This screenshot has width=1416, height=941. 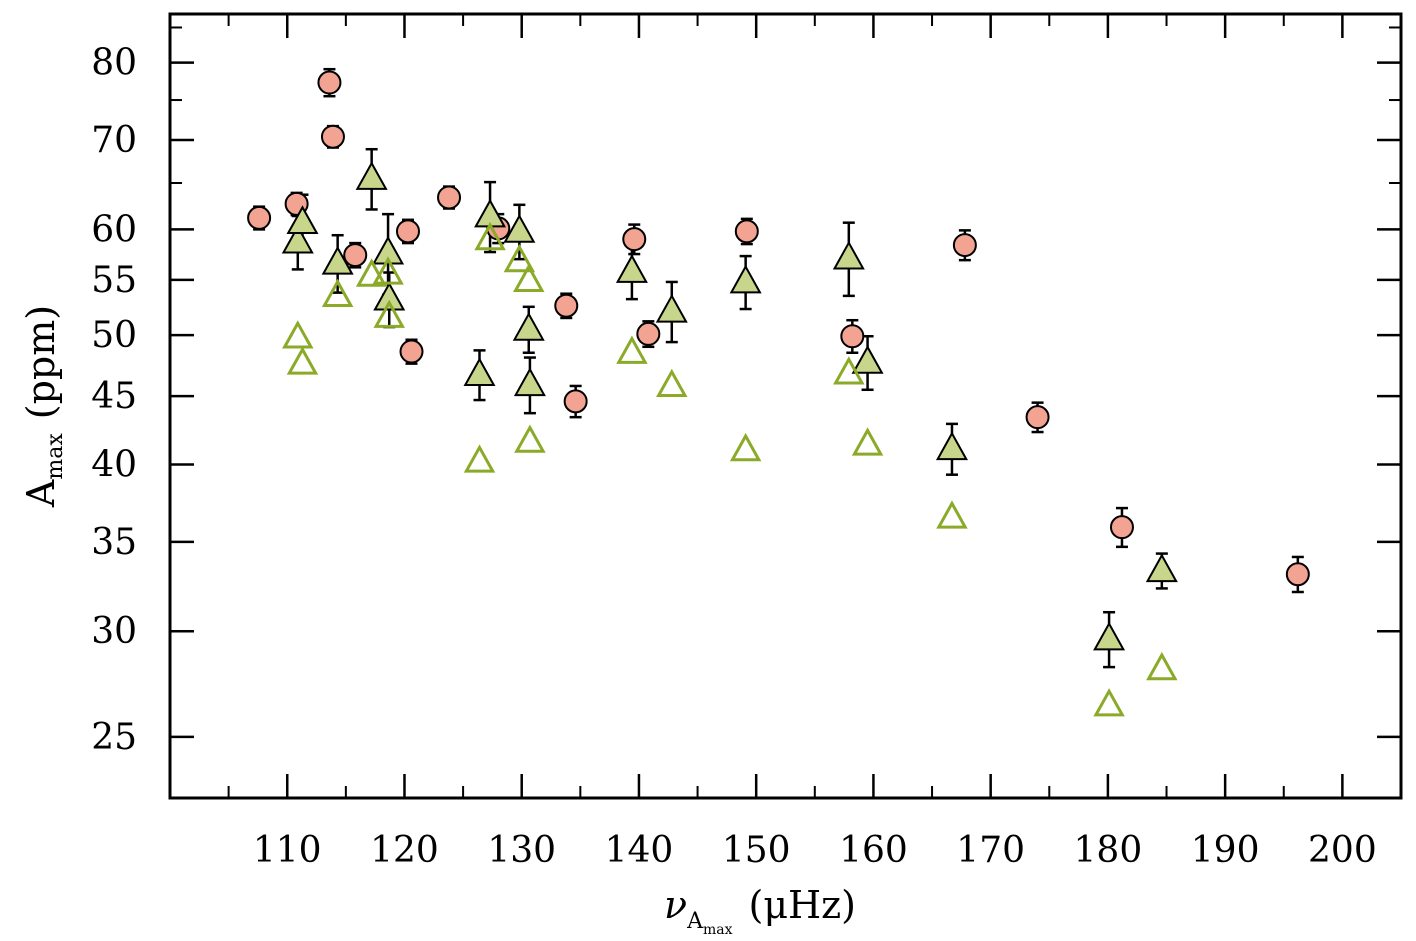 I want to click on x-tick-label: 120, so click(x=404, y=850).